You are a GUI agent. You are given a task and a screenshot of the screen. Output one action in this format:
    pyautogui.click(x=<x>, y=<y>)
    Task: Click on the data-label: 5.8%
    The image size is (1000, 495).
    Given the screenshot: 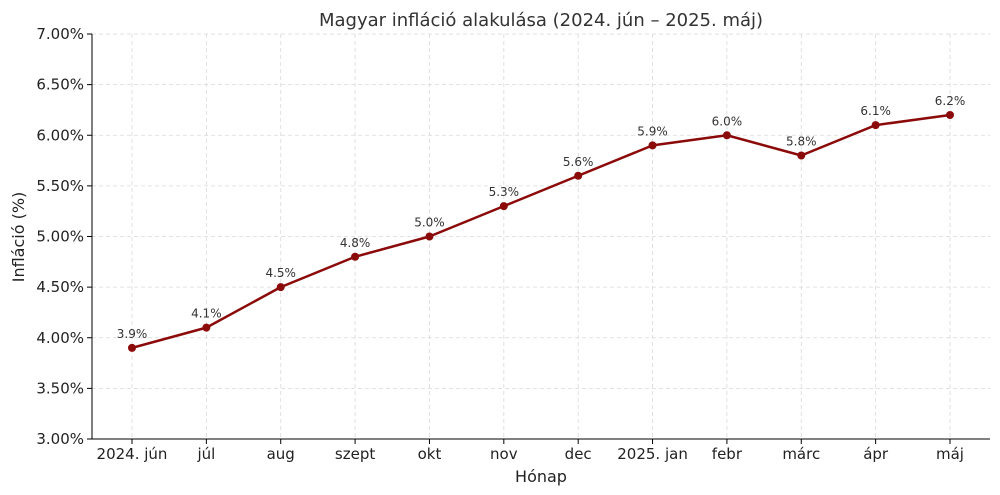 What is the action you would take?
    pyautogui.click(x=801, y=142)
    